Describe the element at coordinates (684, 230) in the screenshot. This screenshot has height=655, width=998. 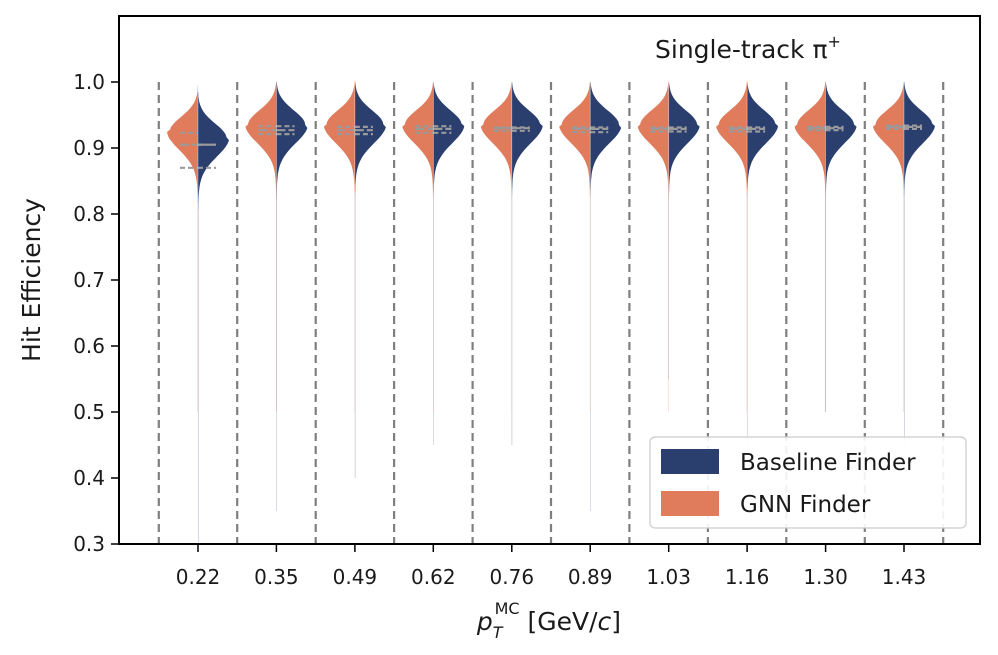
I see `violin-baseline-1.03` at that location.